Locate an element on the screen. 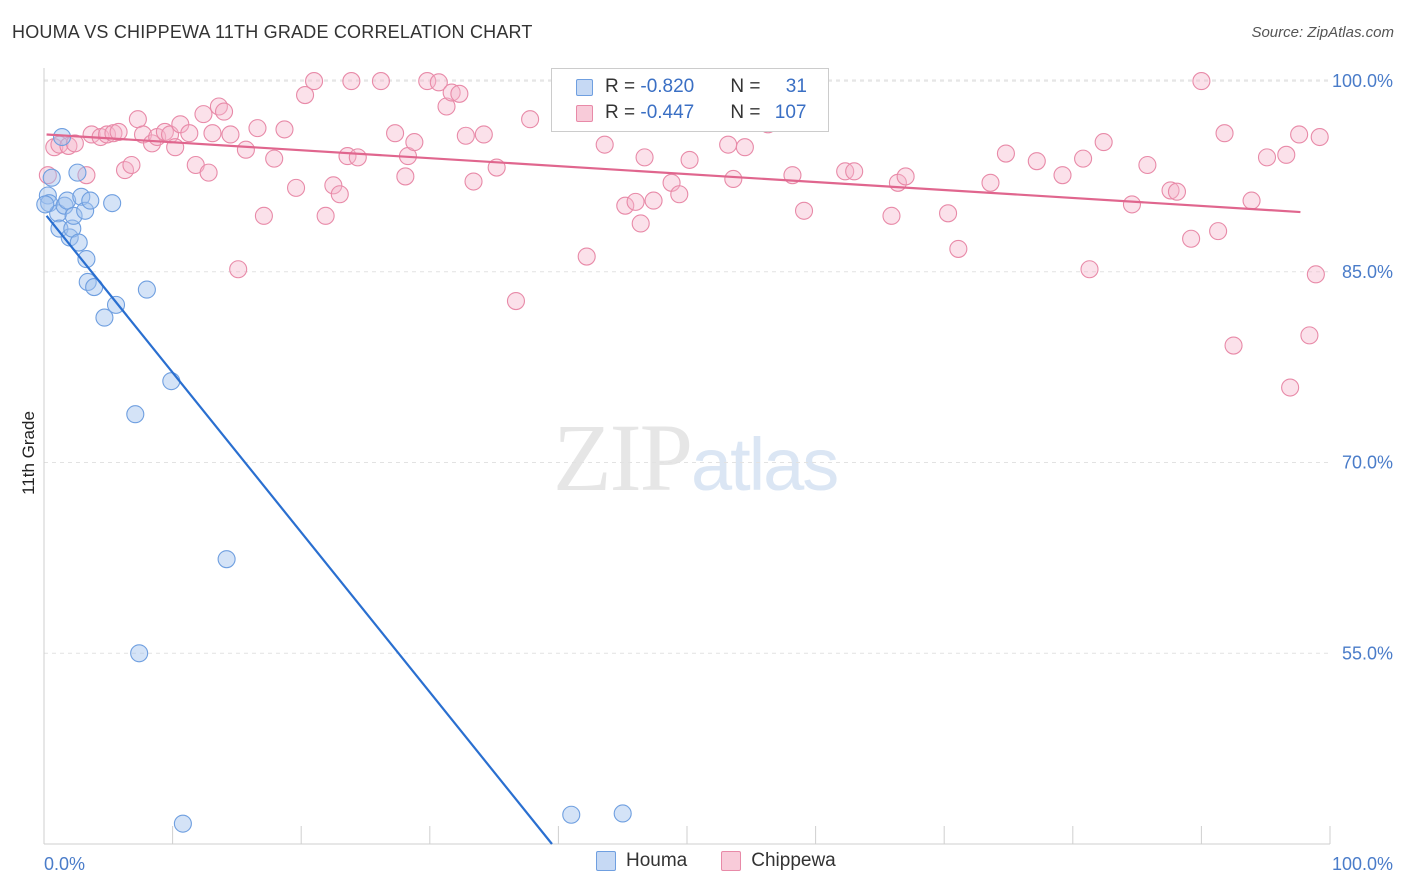 The width and height of the screenshot is (1406, 892). watermark: ZIPatlas is located at coordinates (696, 457).